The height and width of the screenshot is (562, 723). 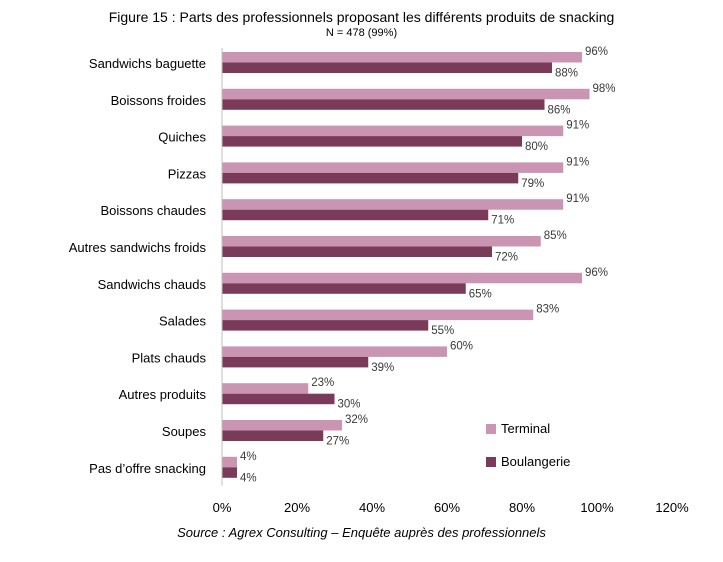 I want to click on x-tick-label: 80%, so click(x=522, y=507).